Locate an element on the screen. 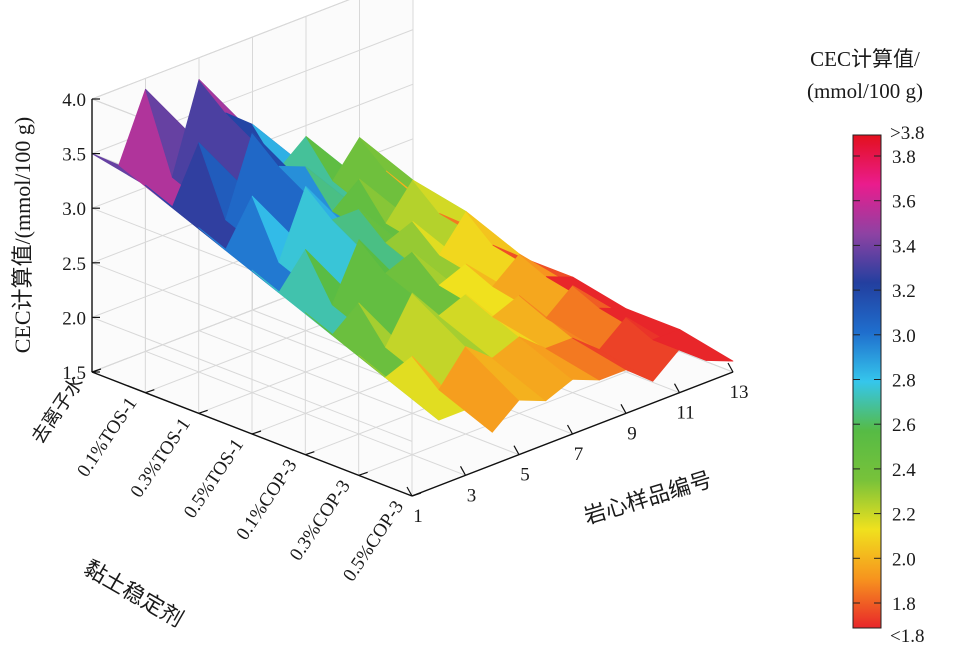 Image resolution: width=959 pixels, height=650 pixels. z-tick-label: 3.5 is located at coordinates (74, 155).